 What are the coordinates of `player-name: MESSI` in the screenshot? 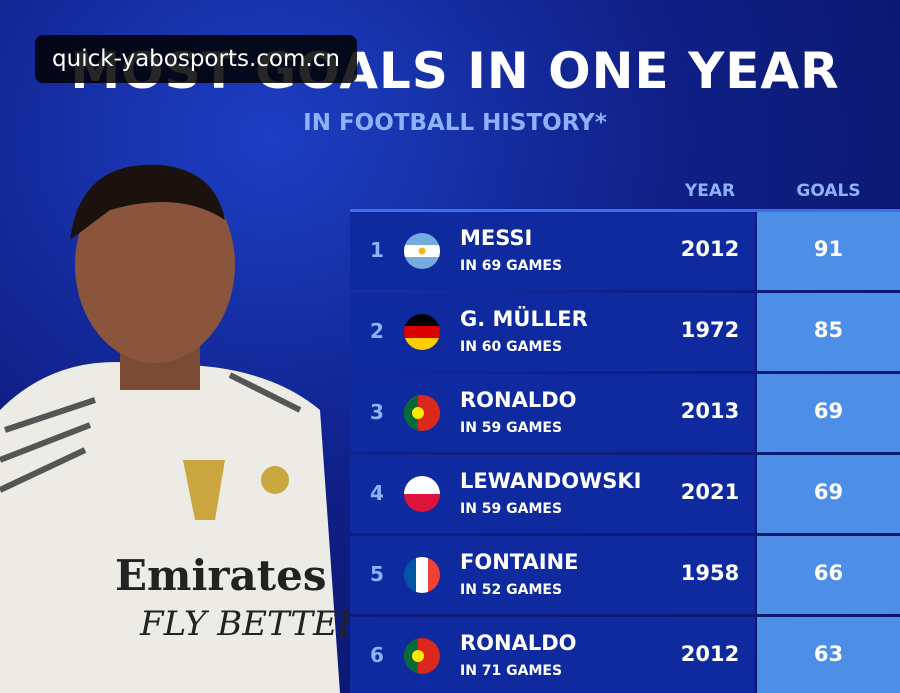 It's located at (496, 238).